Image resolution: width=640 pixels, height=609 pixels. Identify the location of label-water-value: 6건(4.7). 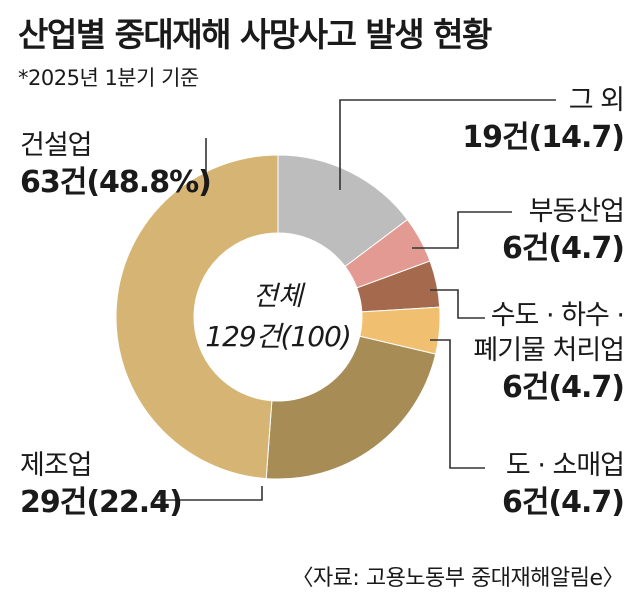
(563, 387).